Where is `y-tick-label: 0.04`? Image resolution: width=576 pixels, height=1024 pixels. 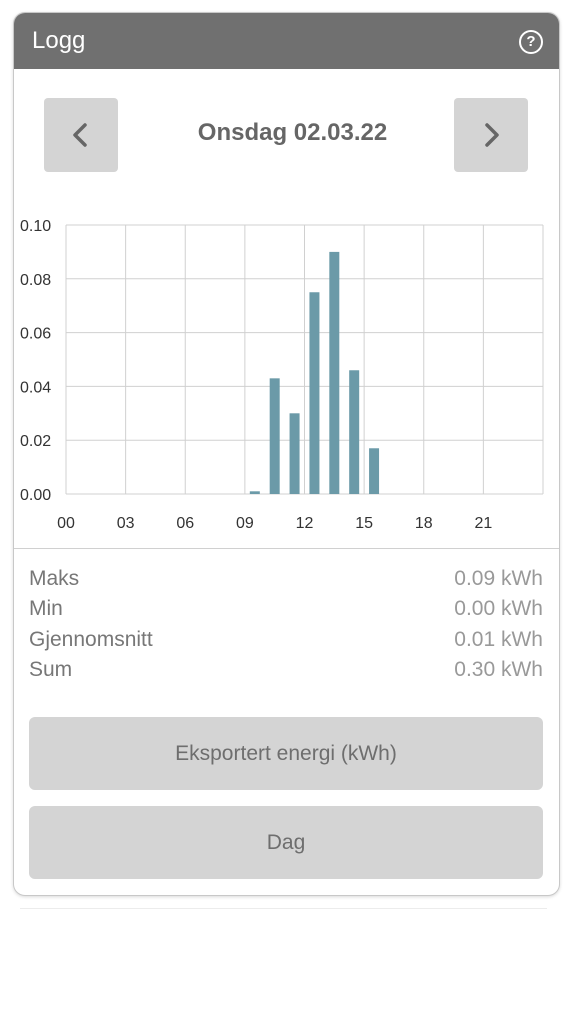
y-tick-label: 0.04 is located at coordinates (35, 387).